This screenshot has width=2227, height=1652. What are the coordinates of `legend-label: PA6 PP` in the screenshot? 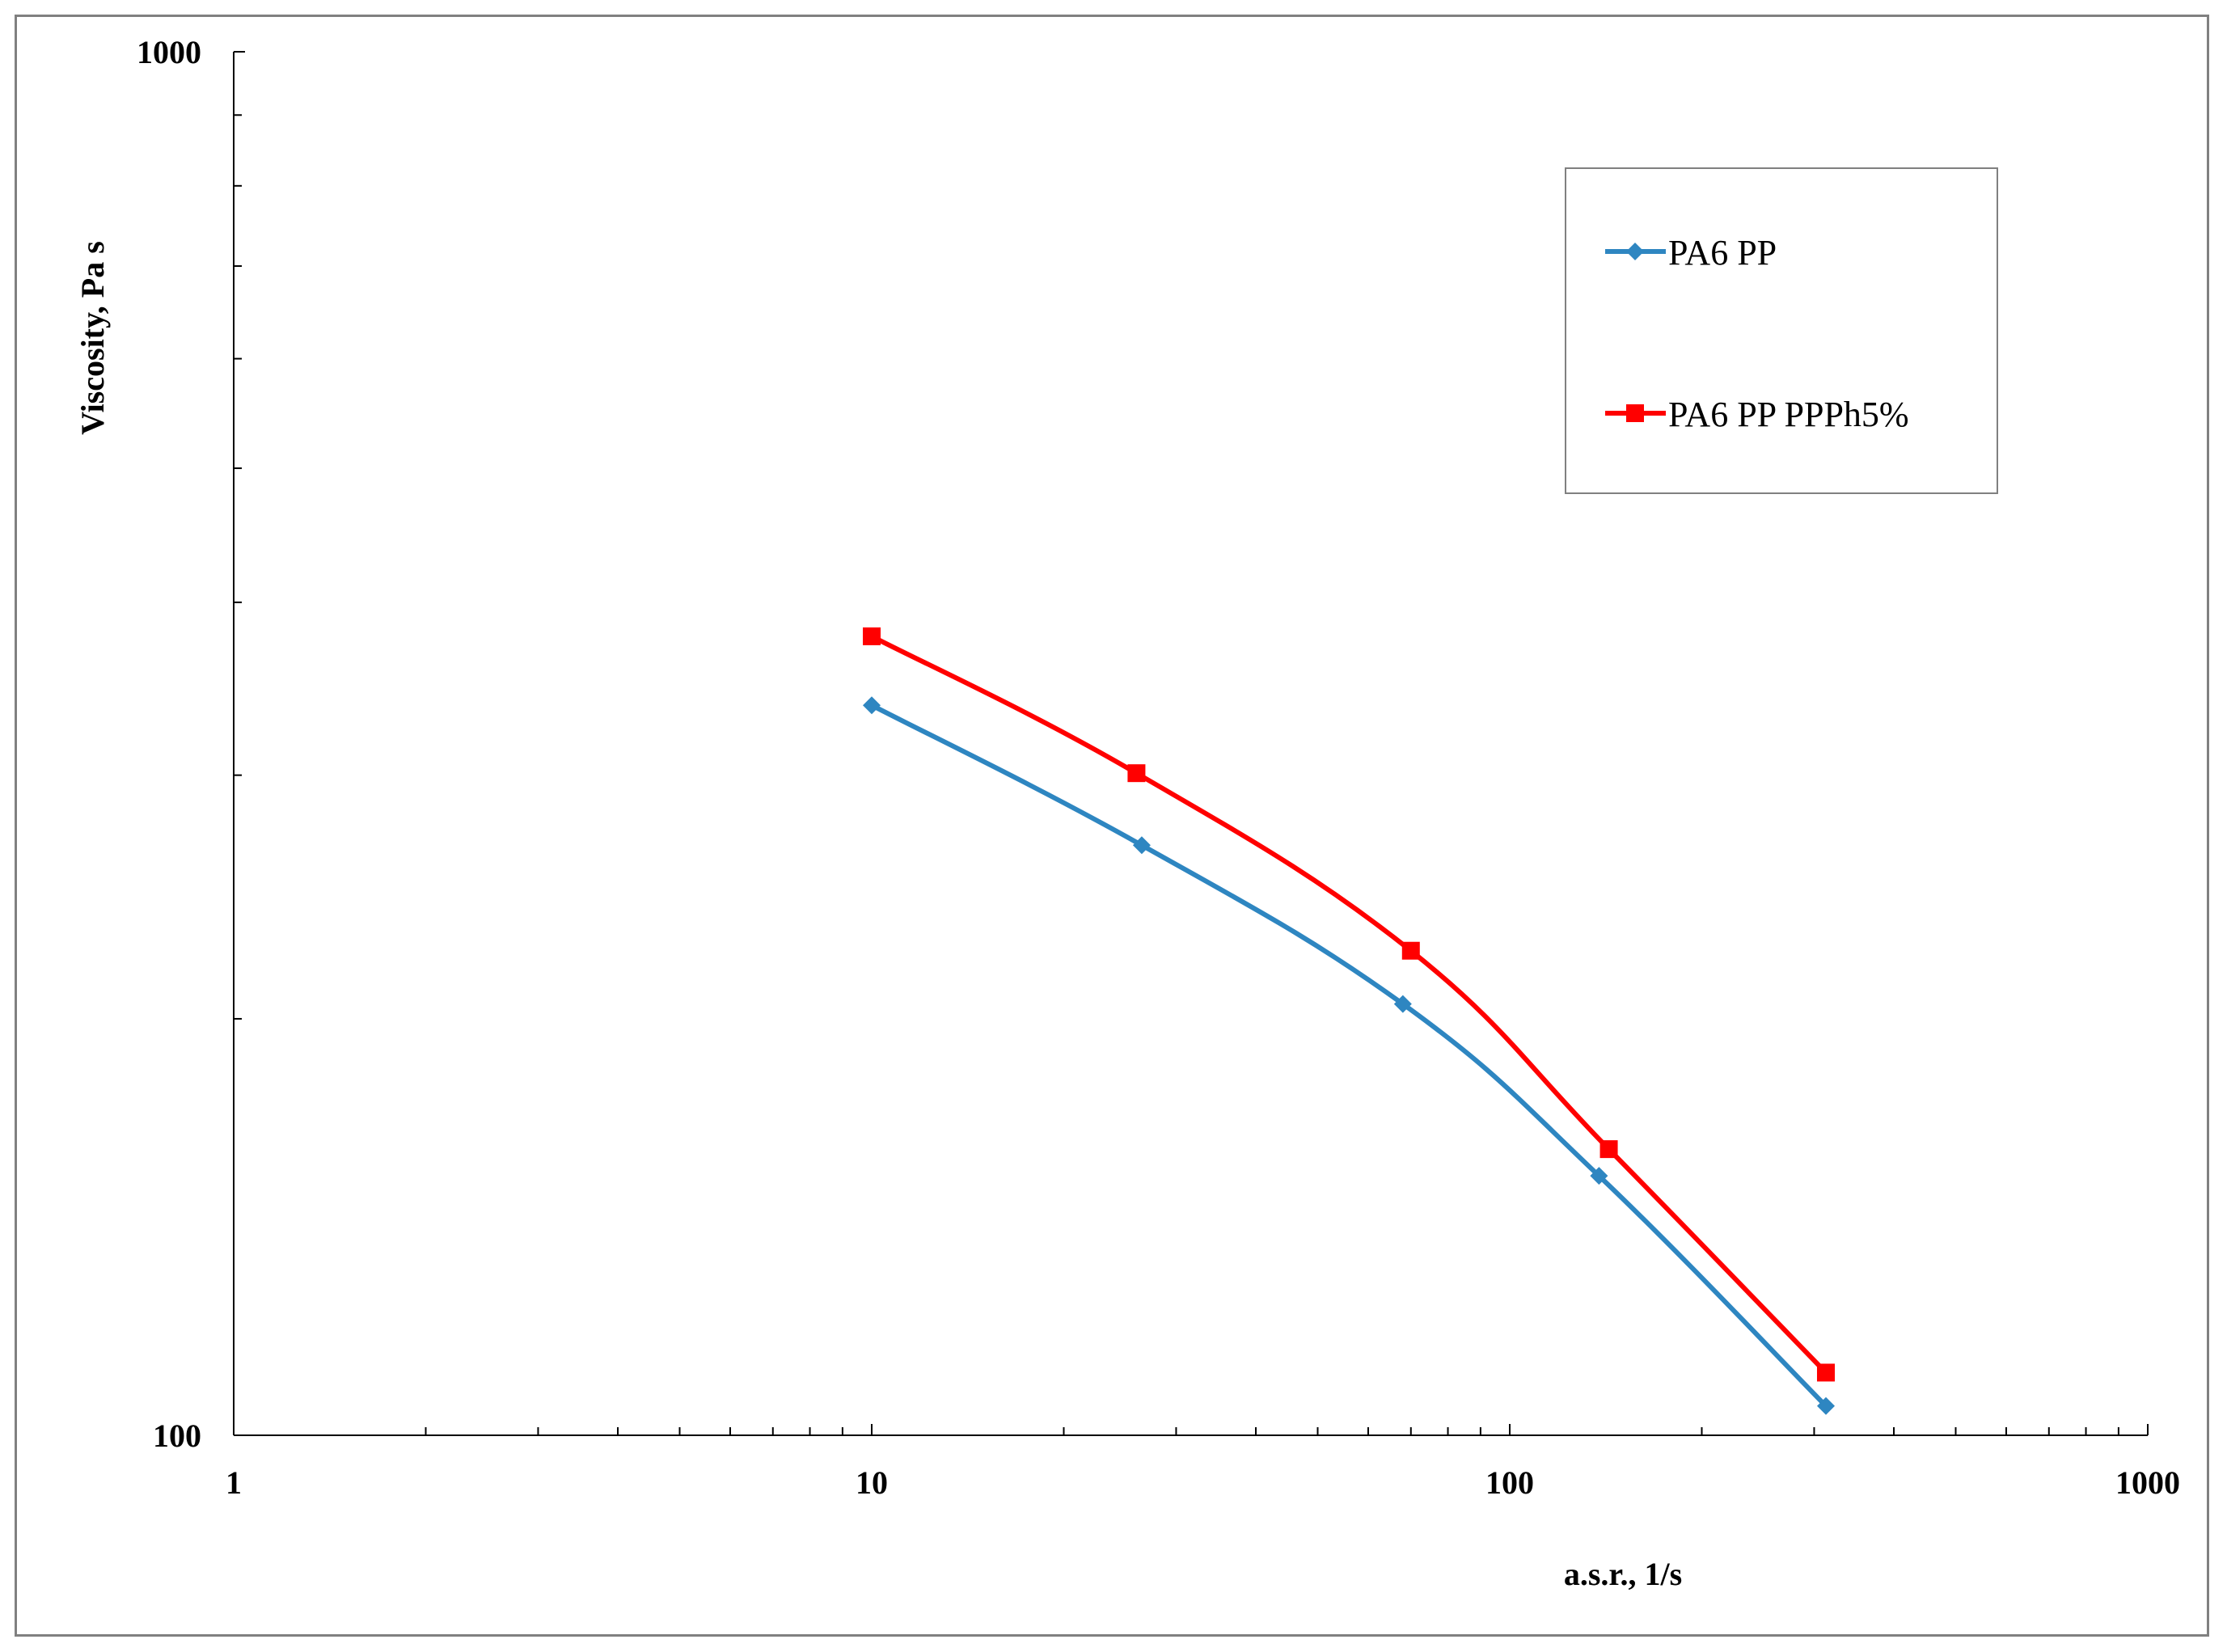 It's located at (1722, 253).